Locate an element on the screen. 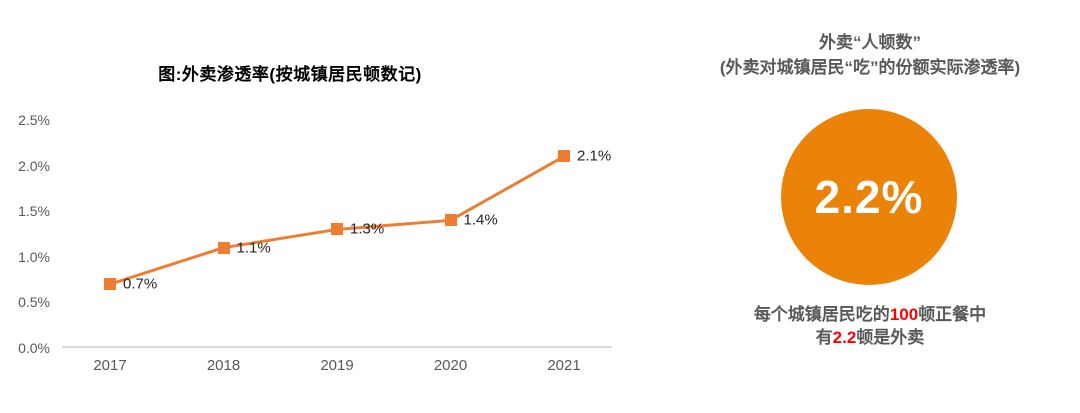  right-title-line2: (外卖对城镇居民“吃”的份额实际渗透率) is located at coordinates (870, 67).